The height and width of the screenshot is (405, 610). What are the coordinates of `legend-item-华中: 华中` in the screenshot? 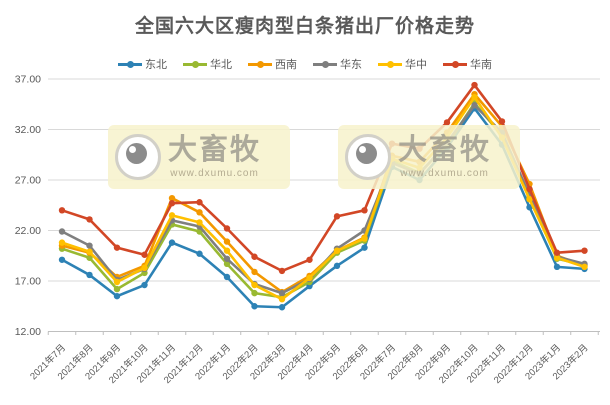 It's located at (402, 64).